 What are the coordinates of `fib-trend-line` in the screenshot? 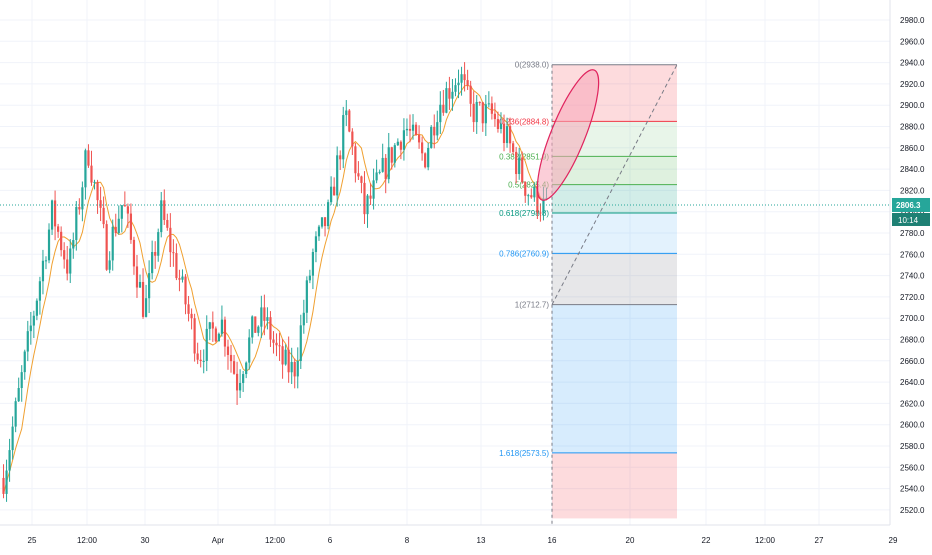 It's located at (614, 184).